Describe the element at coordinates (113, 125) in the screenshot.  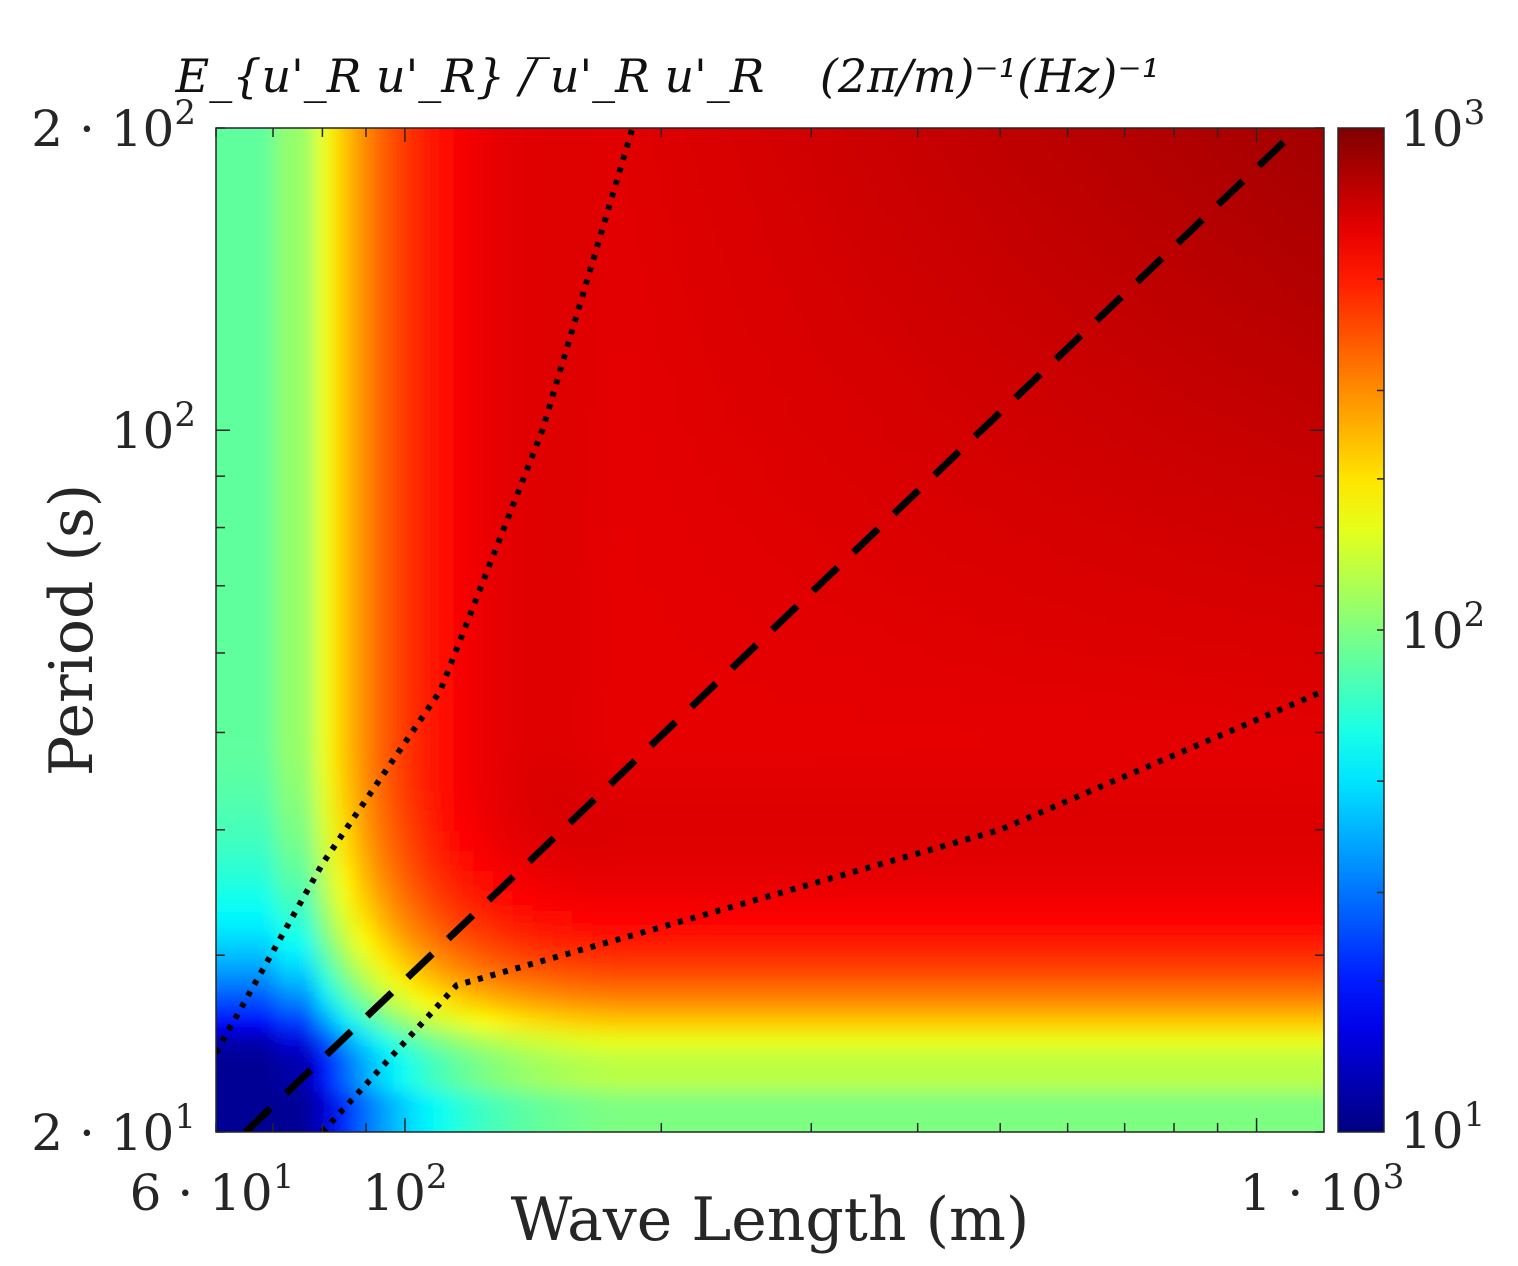
I see `y-tick-label: 2 · 102` at that location.